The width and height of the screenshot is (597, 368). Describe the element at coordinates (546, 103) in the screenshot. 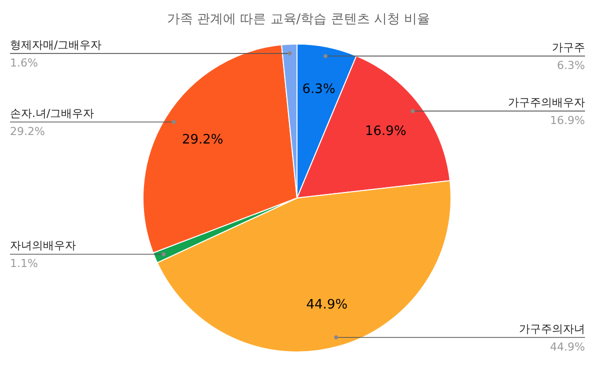

I see `slice-label: 가구주의배우자` at that location.